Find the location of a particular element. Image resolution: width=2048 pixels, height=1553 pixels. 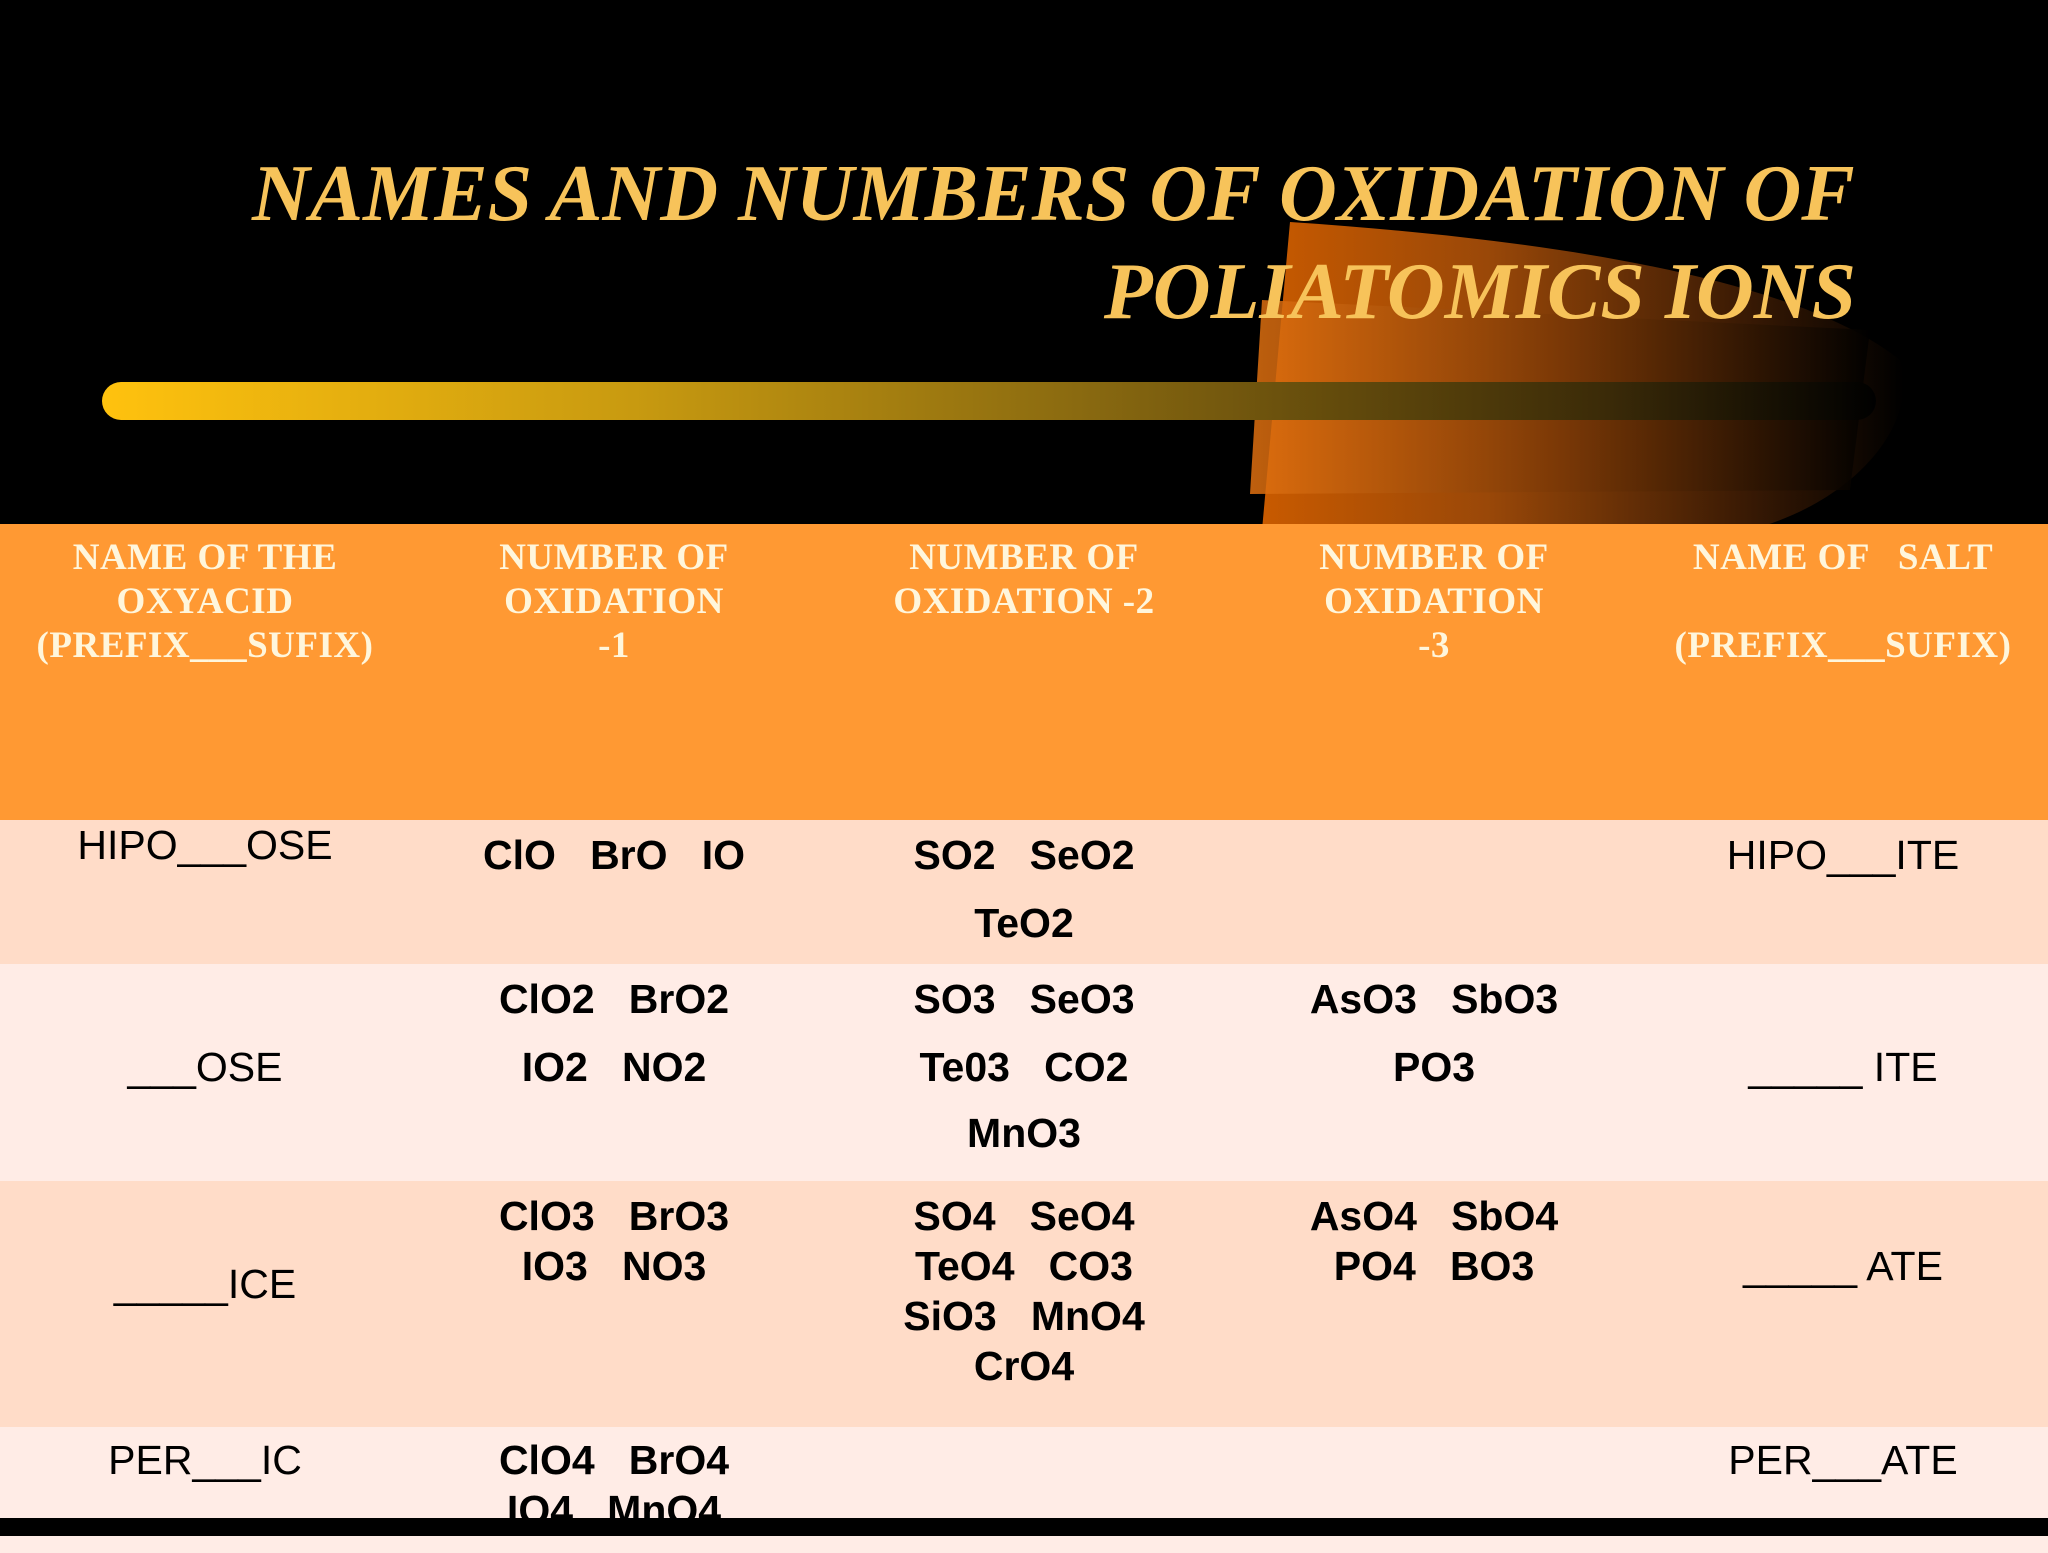

ox2-cell: SO4 SeO4 TeO4 CO3 SiO3 MnO4 CrO4 is located at coordinates (1024, 1304).